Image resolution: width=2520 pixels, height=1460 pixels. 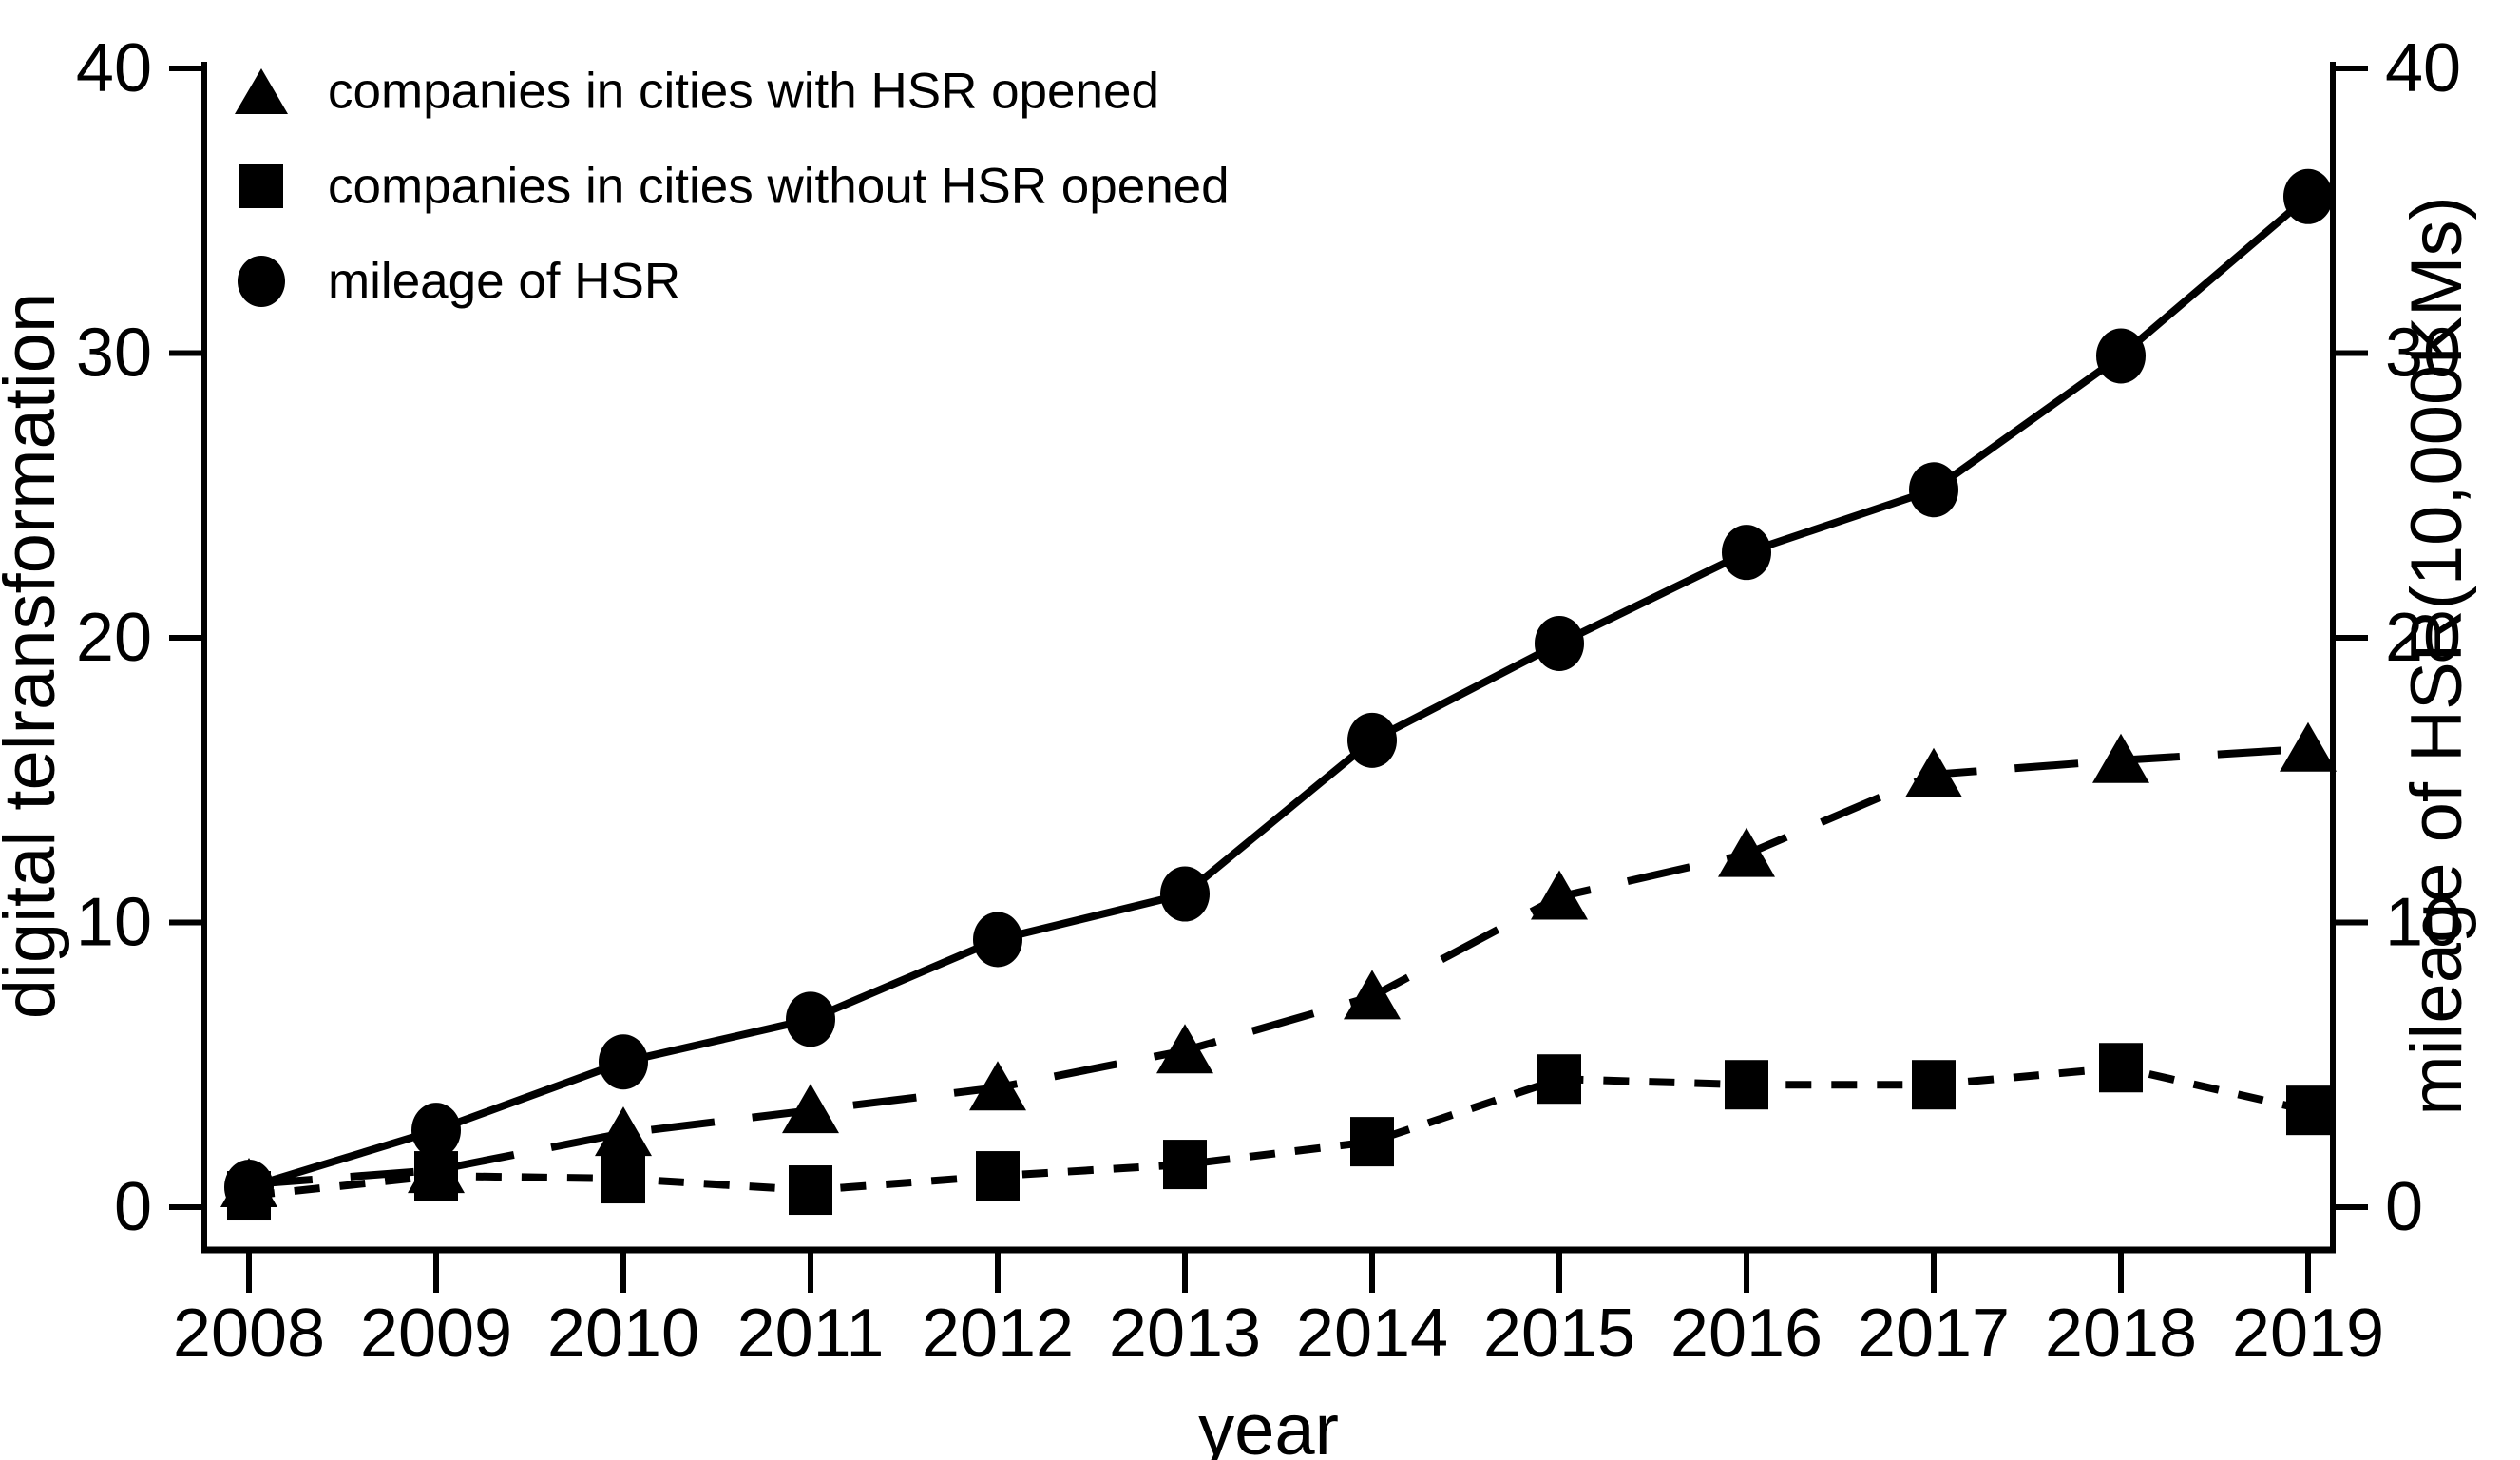 What do you see at coordinates (2423, 68) in the screenshot?
I see `right-tick-label: 40` at bounding box center [2423, 68].